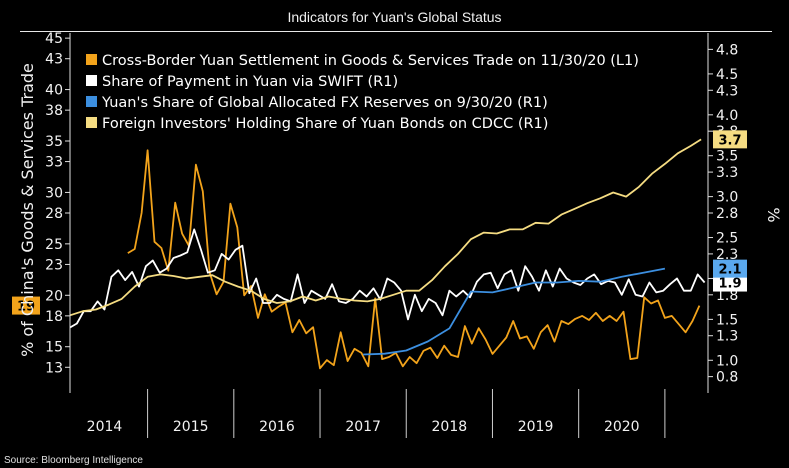  I want to click on right-tick-label-16: 4.8, so click(727, 50).